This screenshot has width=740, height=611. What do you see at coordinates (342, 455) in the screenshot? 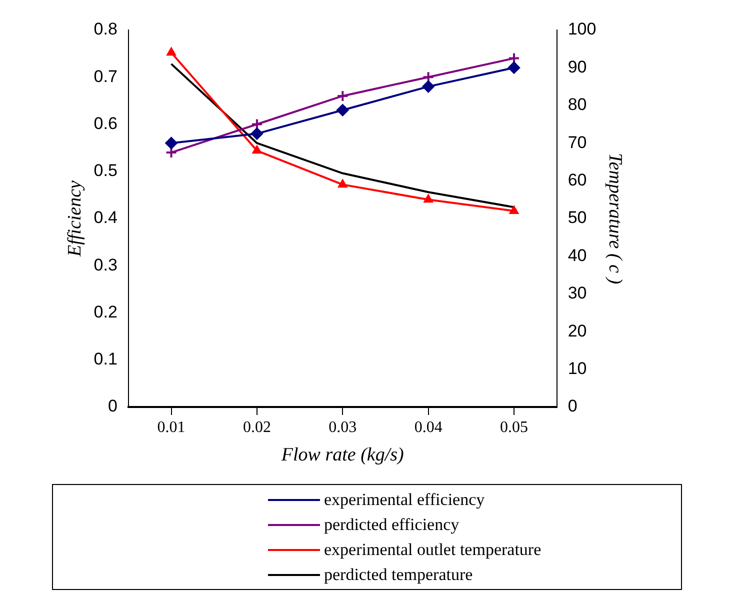
I see `x-axis-title: Flow rate (kg/s)` at bounding box center [342, 455].